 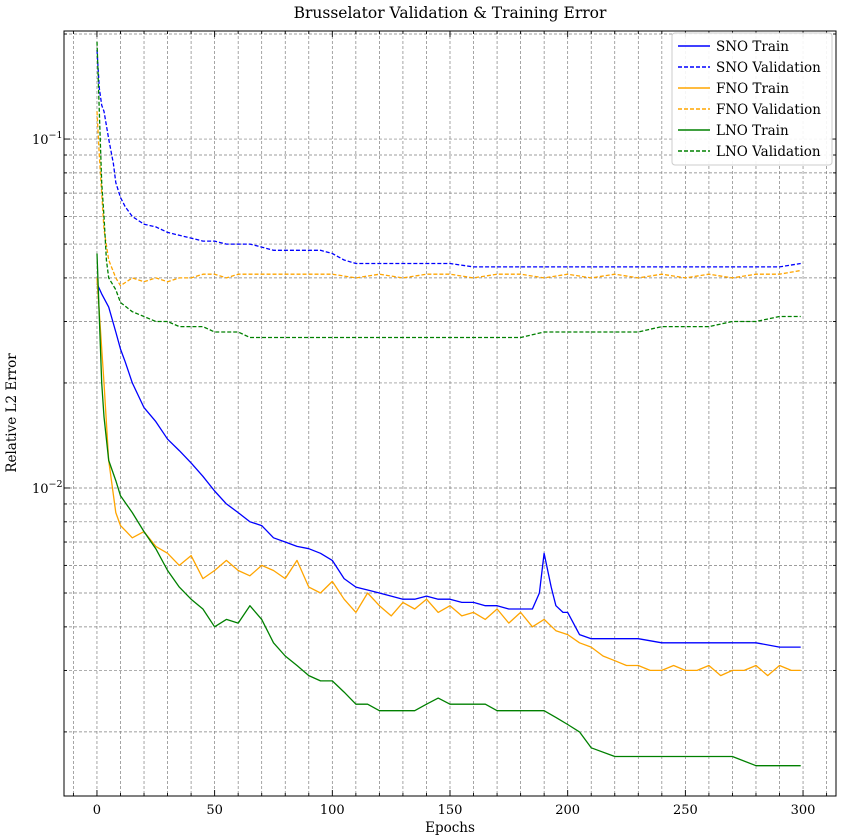 I want to click on legend-label: SNO Train, so click(x=752, y=47).